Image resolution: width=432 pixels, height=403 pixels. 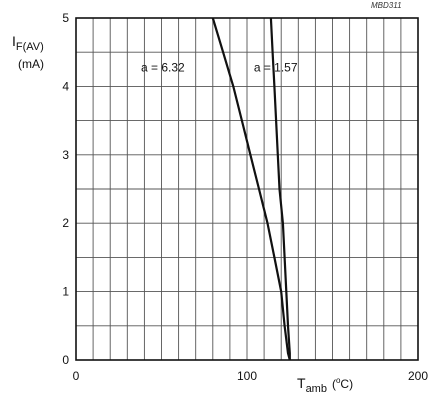 I want to click on series-label: a = 1.57, so click(x=276, y=67).